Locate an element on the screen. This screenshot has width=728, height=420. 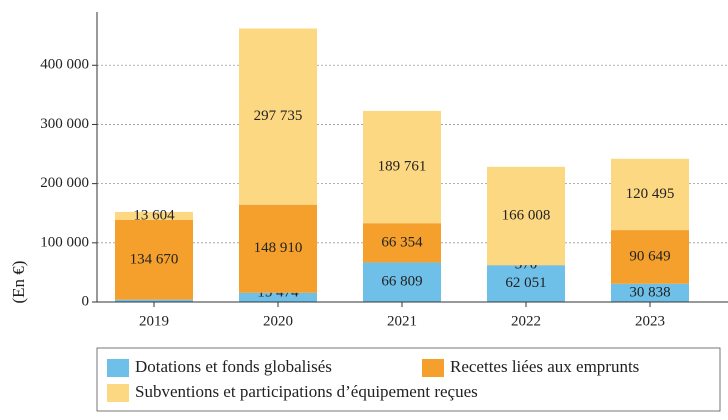
data-label: 90 649 is located at coordinates (649, 256).